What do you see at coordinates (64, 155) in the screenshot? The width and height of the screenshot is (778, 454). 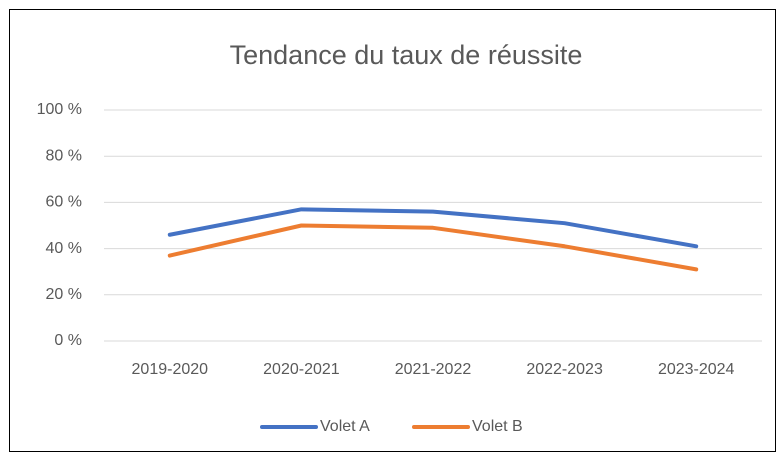 I see `y-tick-label: 80 %` at bounding box center [64, 155].